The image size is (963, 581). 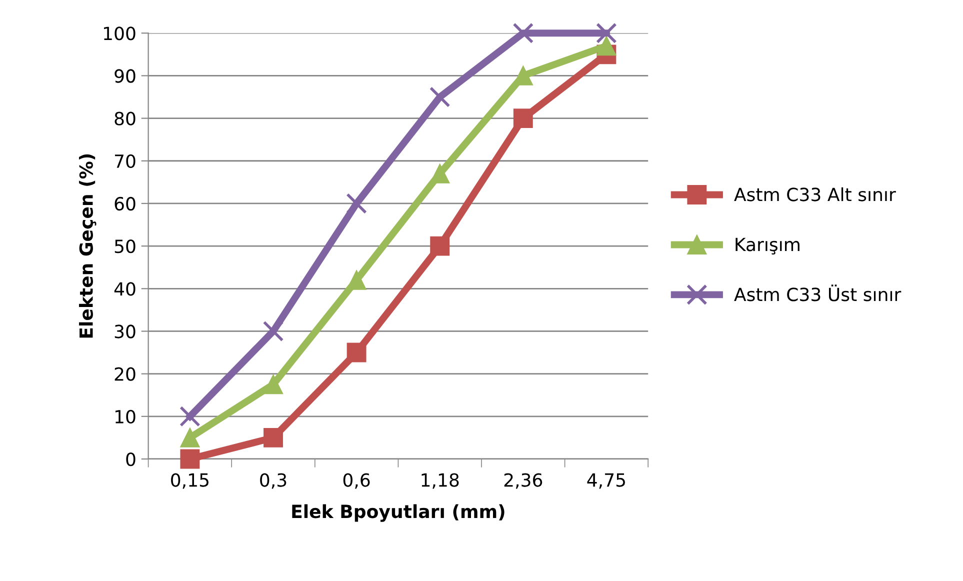 I want to click on y-axis-title: Elekten Geçen (%), so click(x=87, y=246).